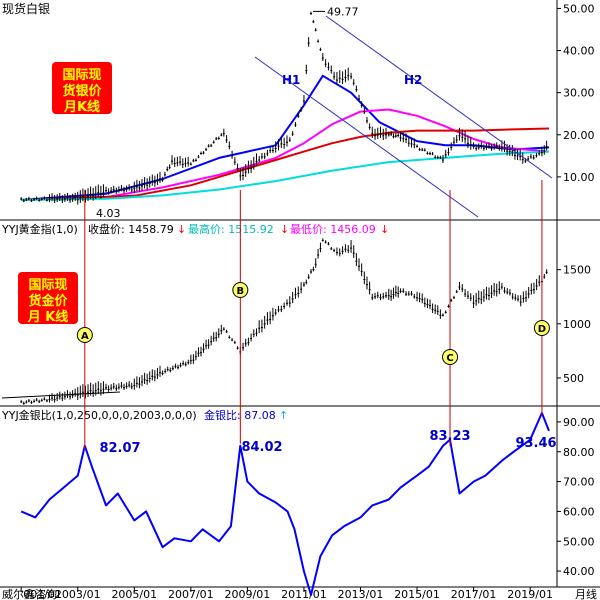  Describe the element at coordinates (304, 594) in the screenshot. I see `x-tick-label: 2011/01` at that location.